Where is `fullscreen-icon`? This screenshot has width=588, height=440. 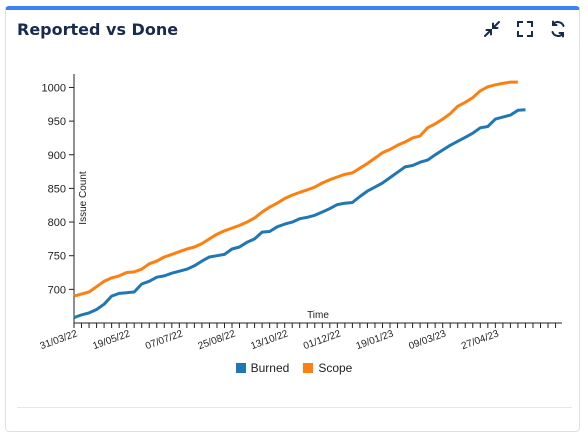
fullscreen-icon is located at coordinates (525, 29).